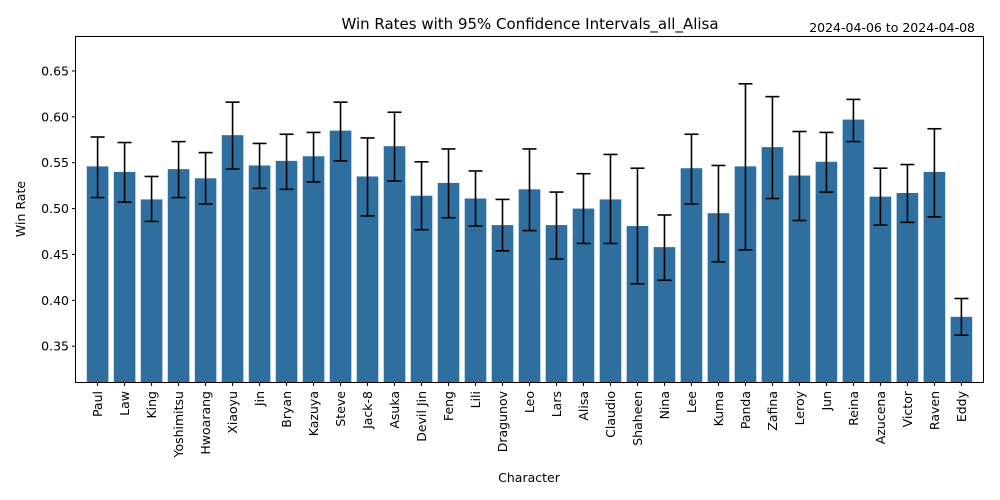 Image resolution: width=1000 pixels, height=500 pixels. What do you see at coordinates (394, 410) in the screenshot?
I see `x-tick-label: Asuka` at bounding box center [394, 410].